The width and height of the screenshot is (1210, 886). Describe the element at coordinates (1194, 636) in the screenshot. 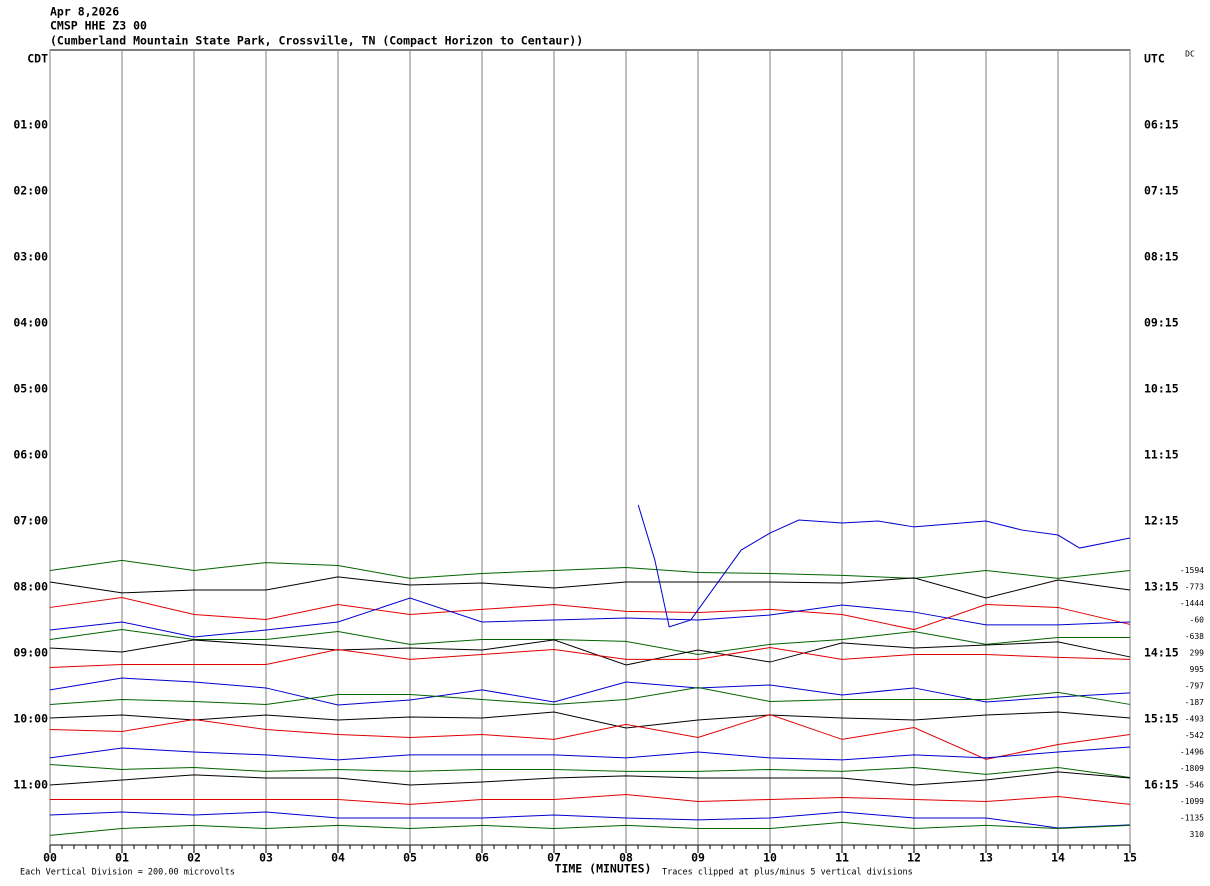

I see `trace-offset-label: -638` at that location.